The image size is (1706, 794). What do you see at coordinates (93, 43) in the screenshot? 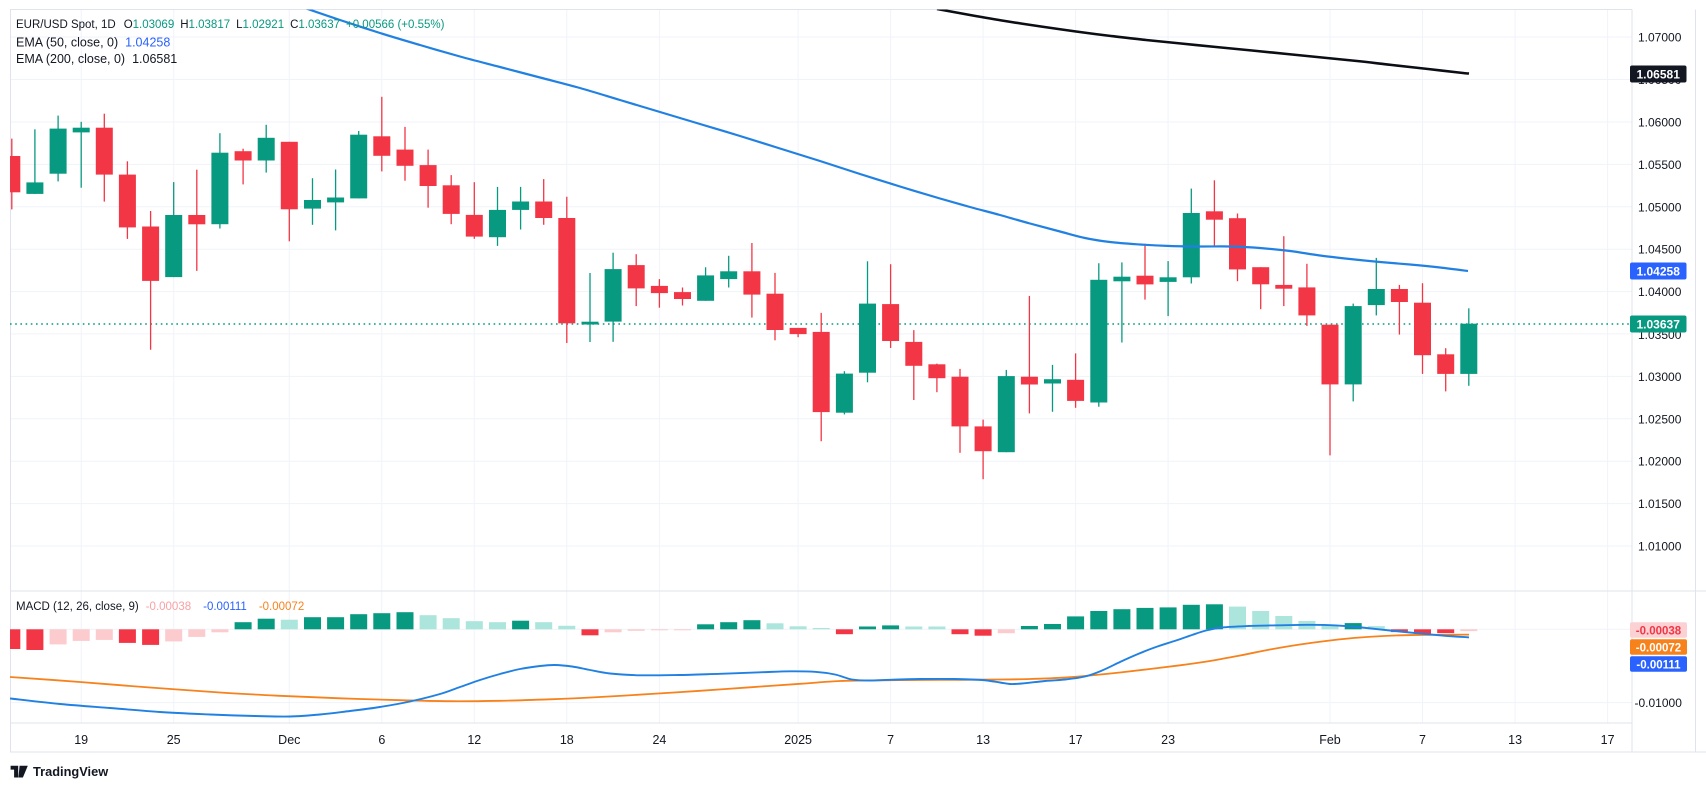
I see `svg-text:EMA (50, close, 0)1.04258: EMA (50, close, 0) 1.04258` at bounding box center [93, 43].